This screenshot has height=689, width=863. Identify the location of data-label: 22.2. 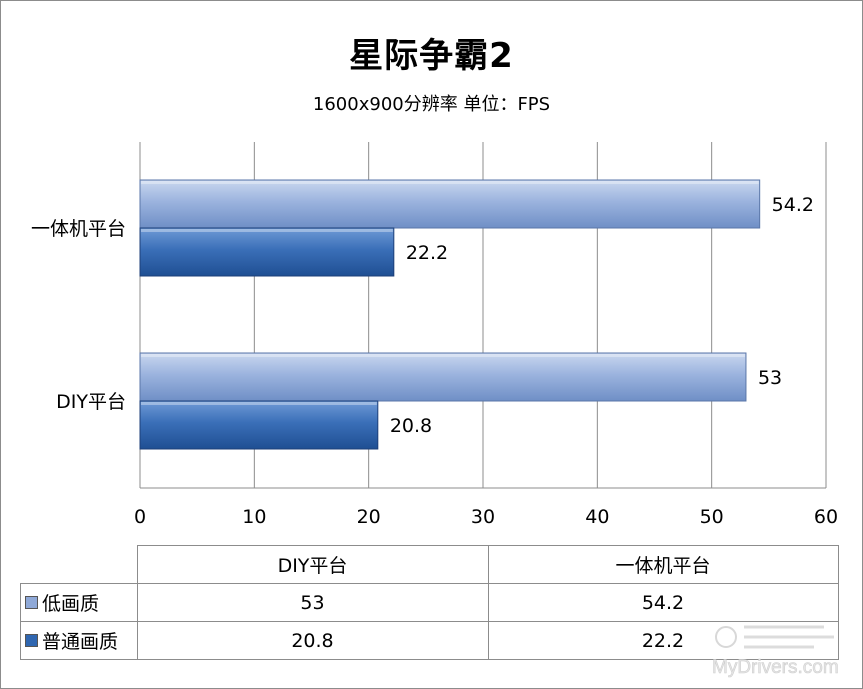
(427, 253).